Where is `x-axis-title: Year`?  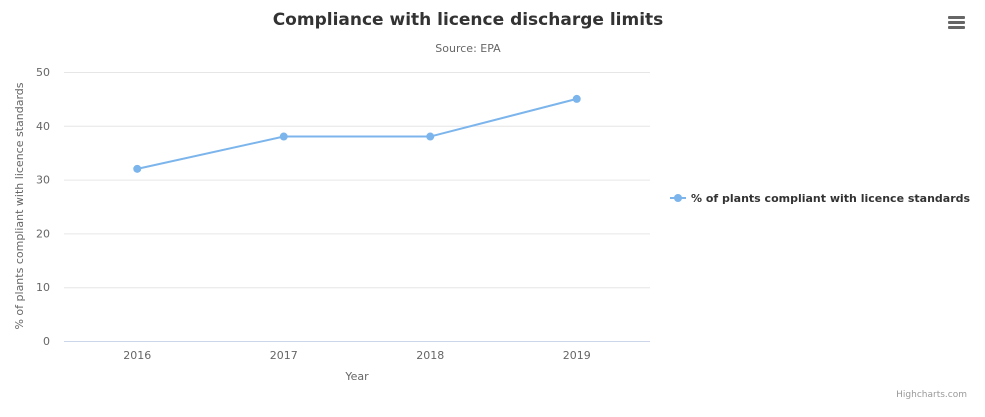 x-axis-title: Year is located at coordinates (356, 376).